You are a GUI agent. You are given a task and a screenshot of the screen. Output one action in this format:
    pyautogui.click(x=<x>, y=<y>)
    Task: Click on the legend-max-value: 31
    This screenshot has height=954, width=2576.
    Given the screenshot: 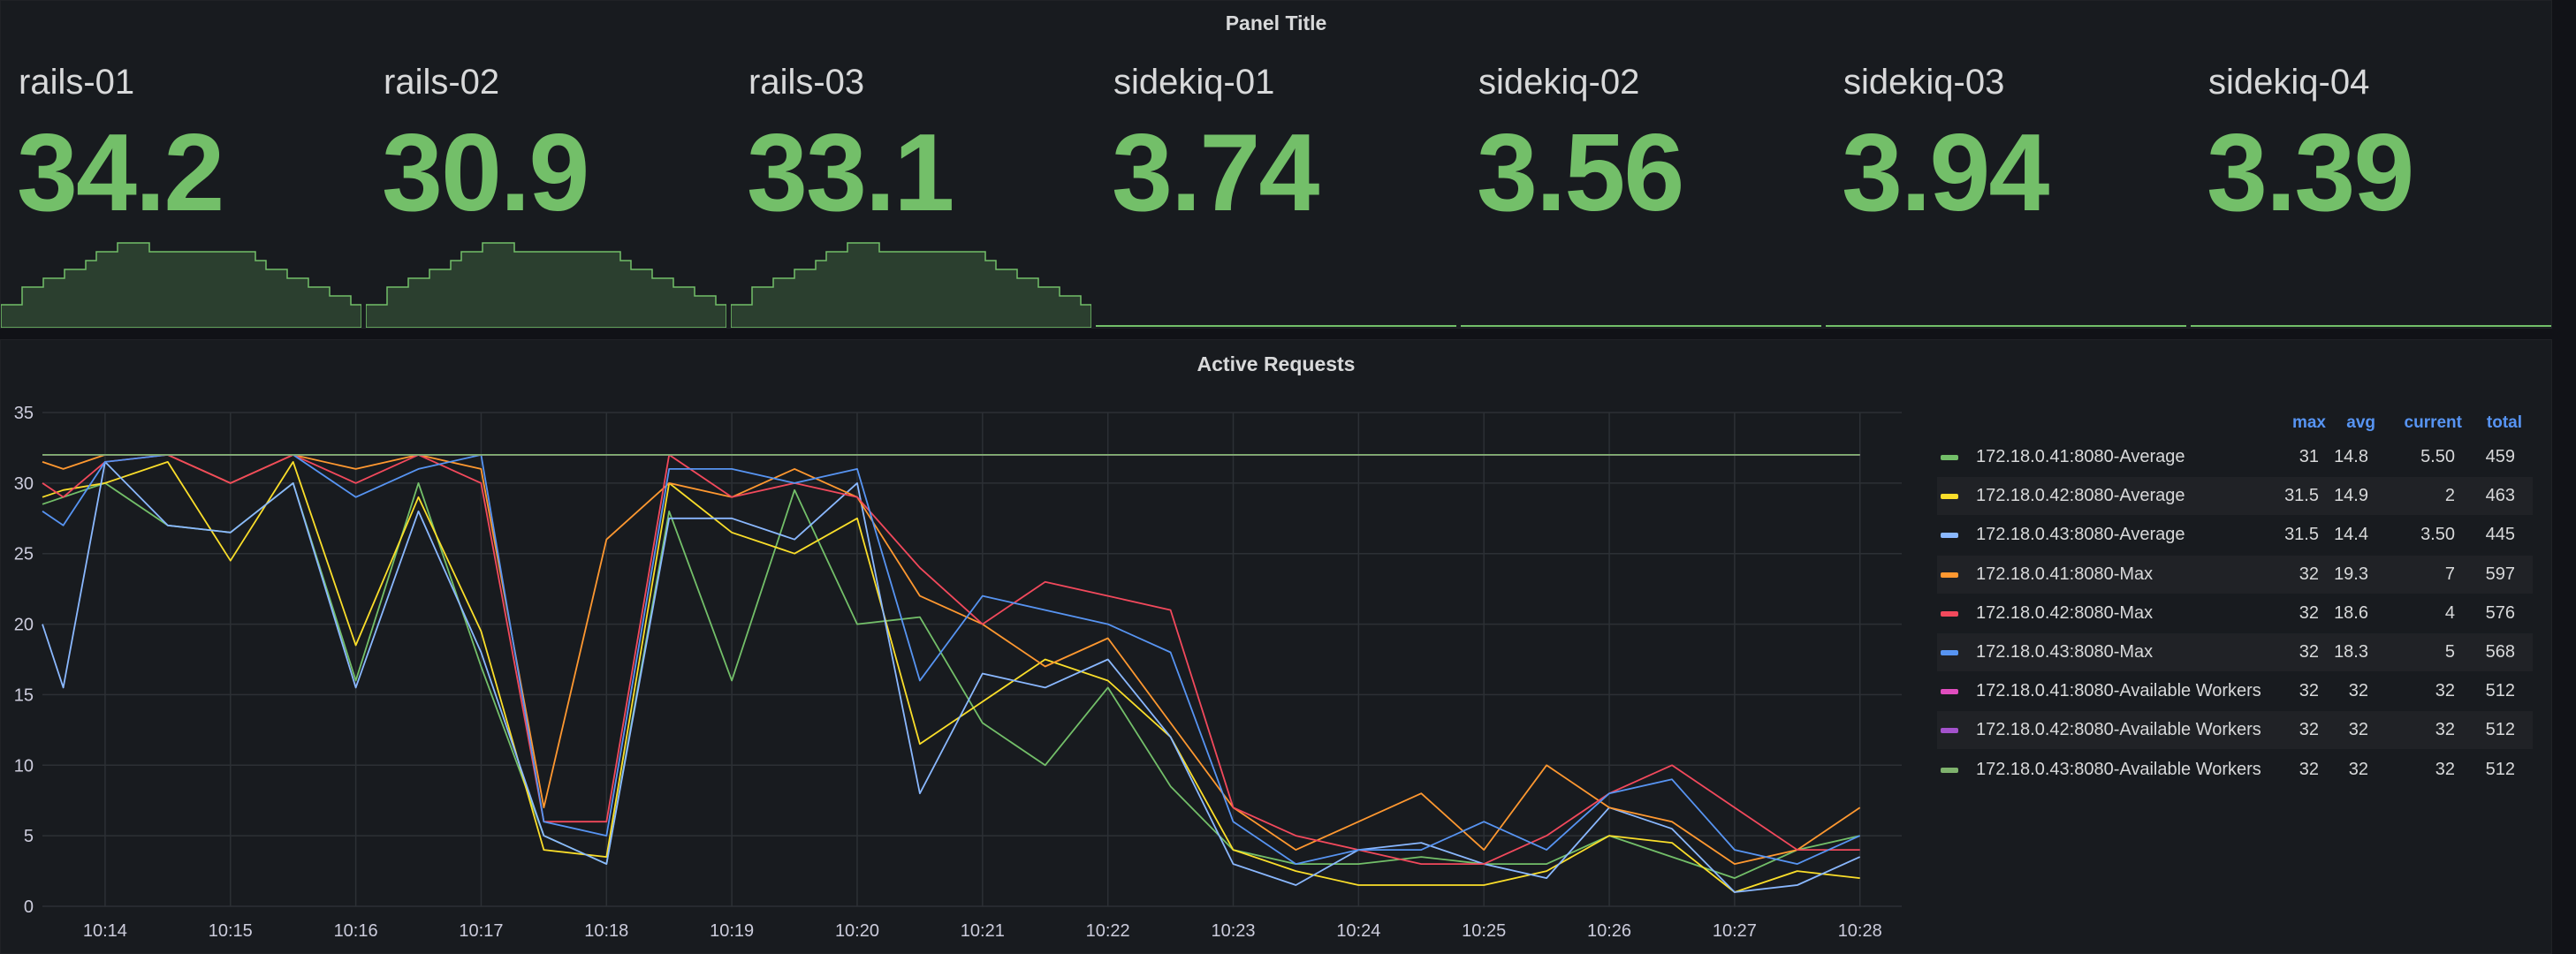 What is the action you would take?
    pyautogui.click(x=2309, y=456)
    